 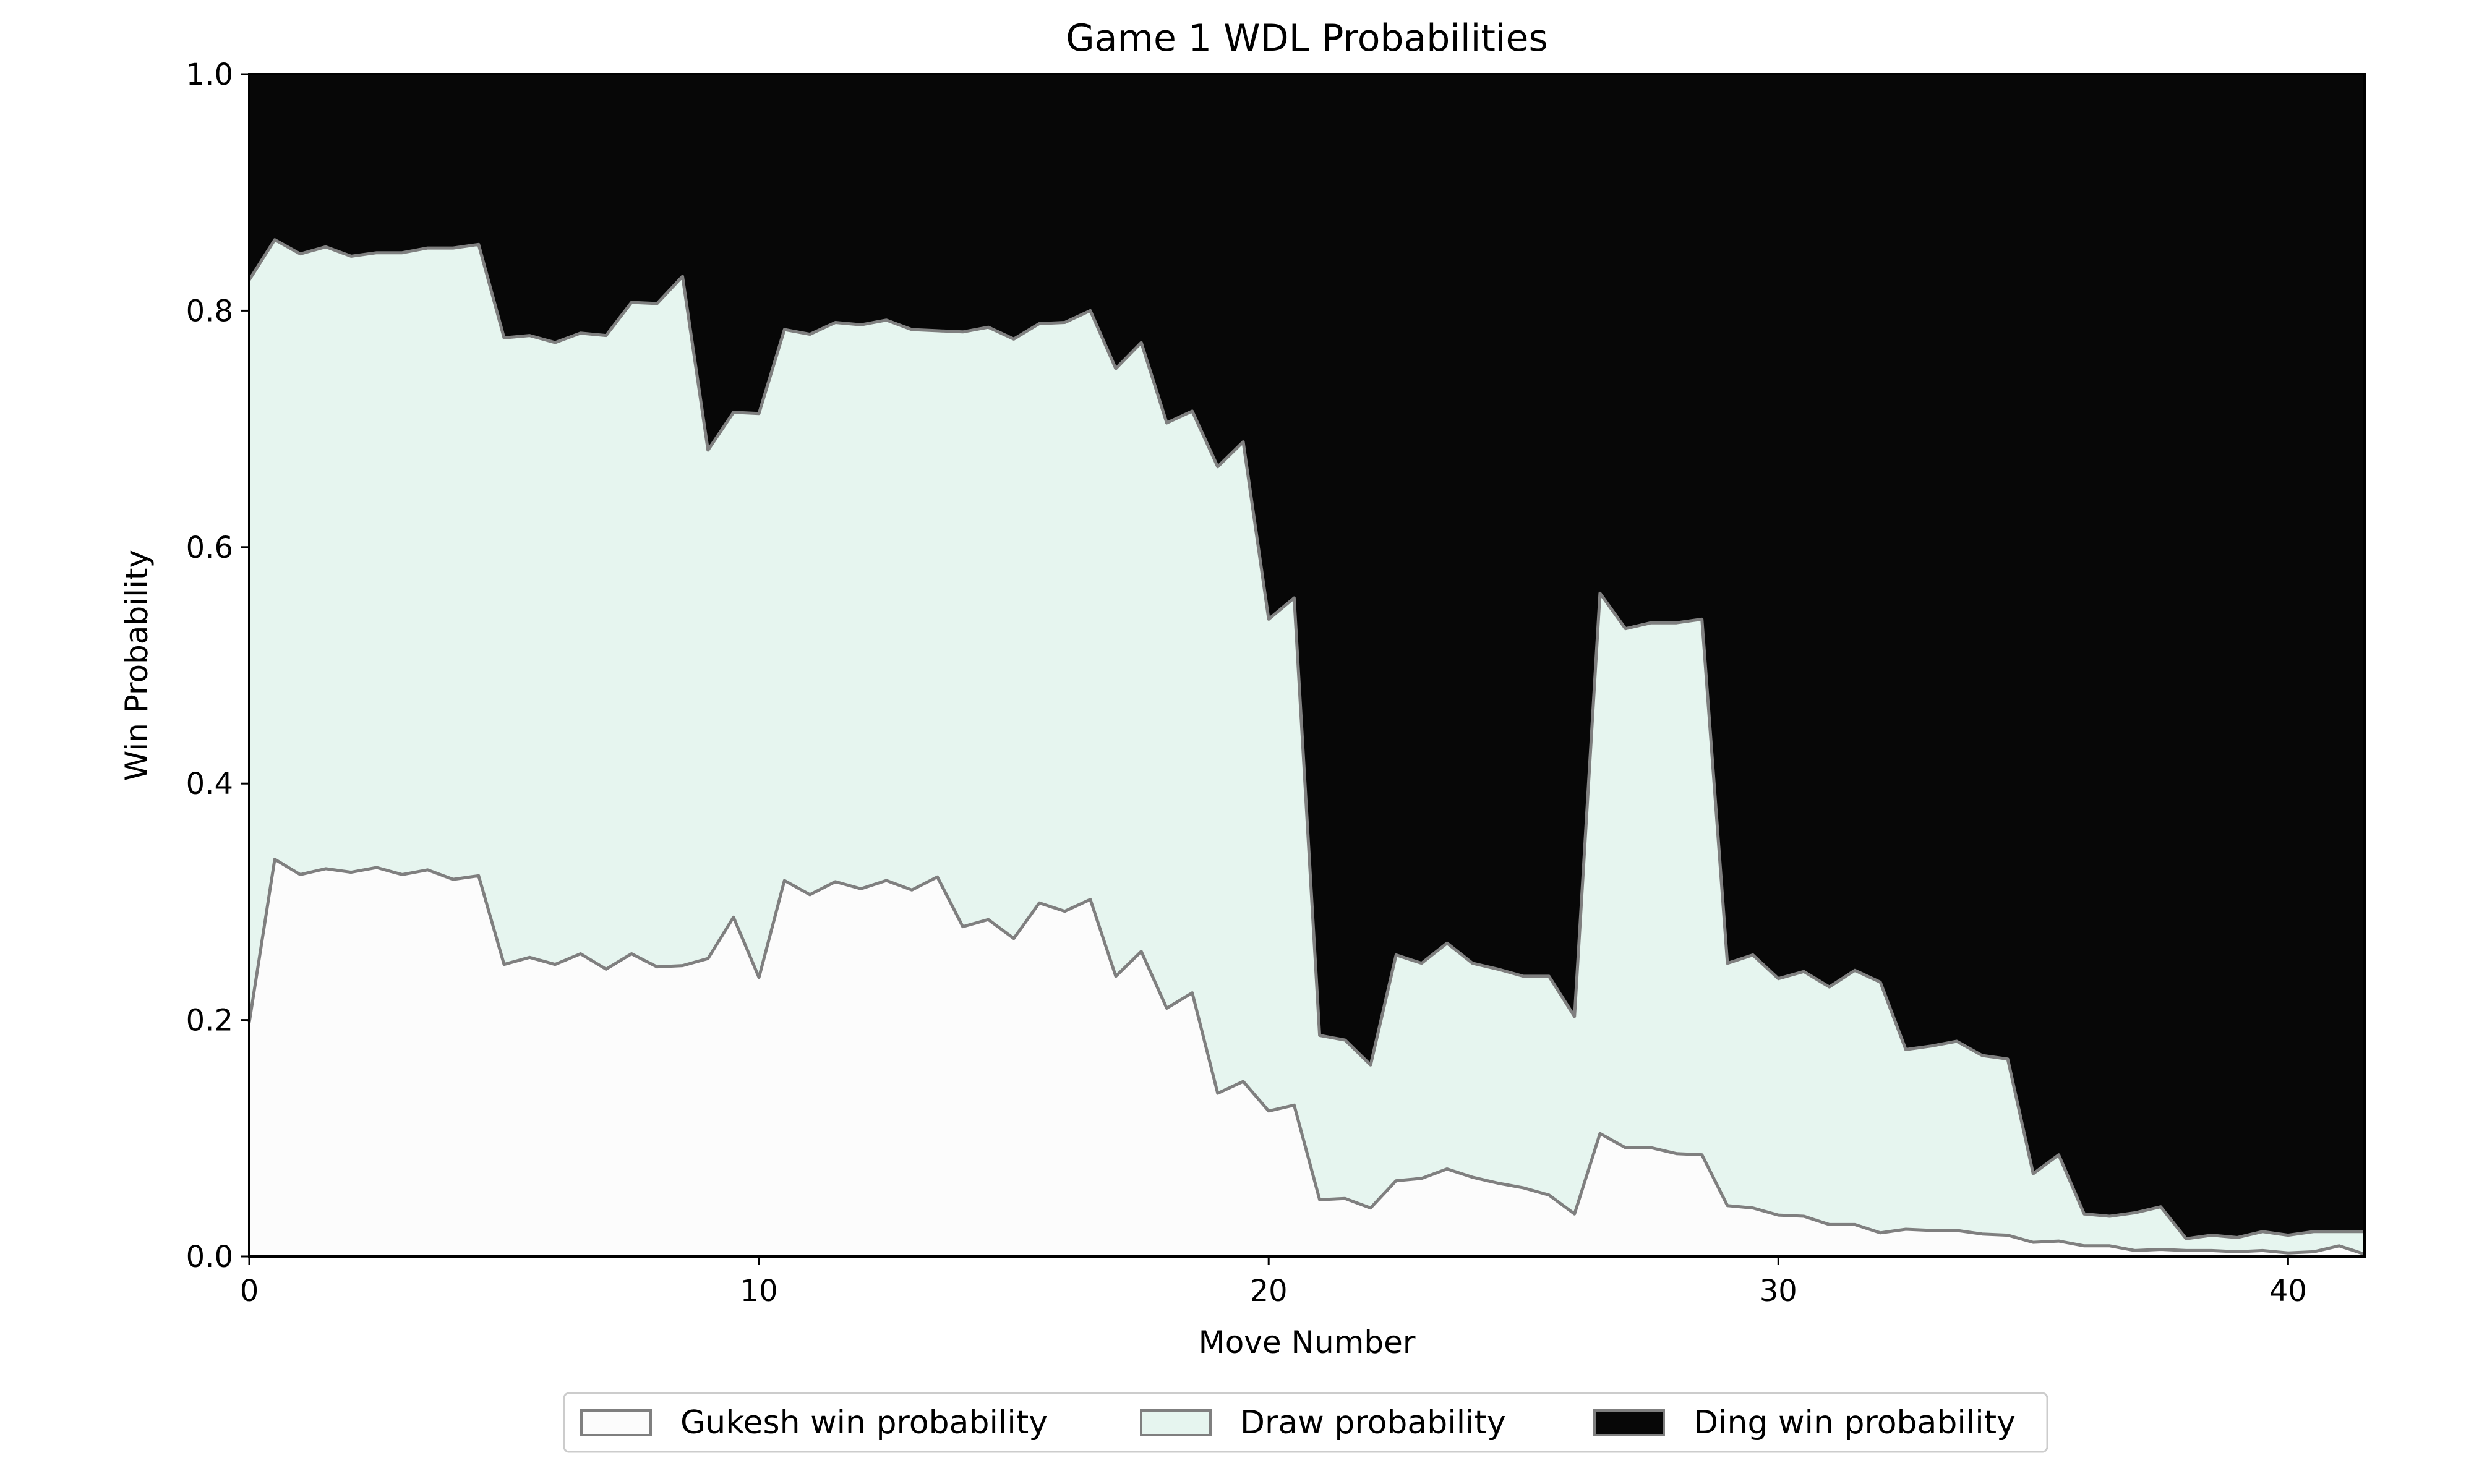 What do you see at coordinates (217, 666) in the screenshot?
I see `y-axis-ticks: 0.0 0.2 0.4 0.6 0.8 1.0` at bounding box center [217, 666].